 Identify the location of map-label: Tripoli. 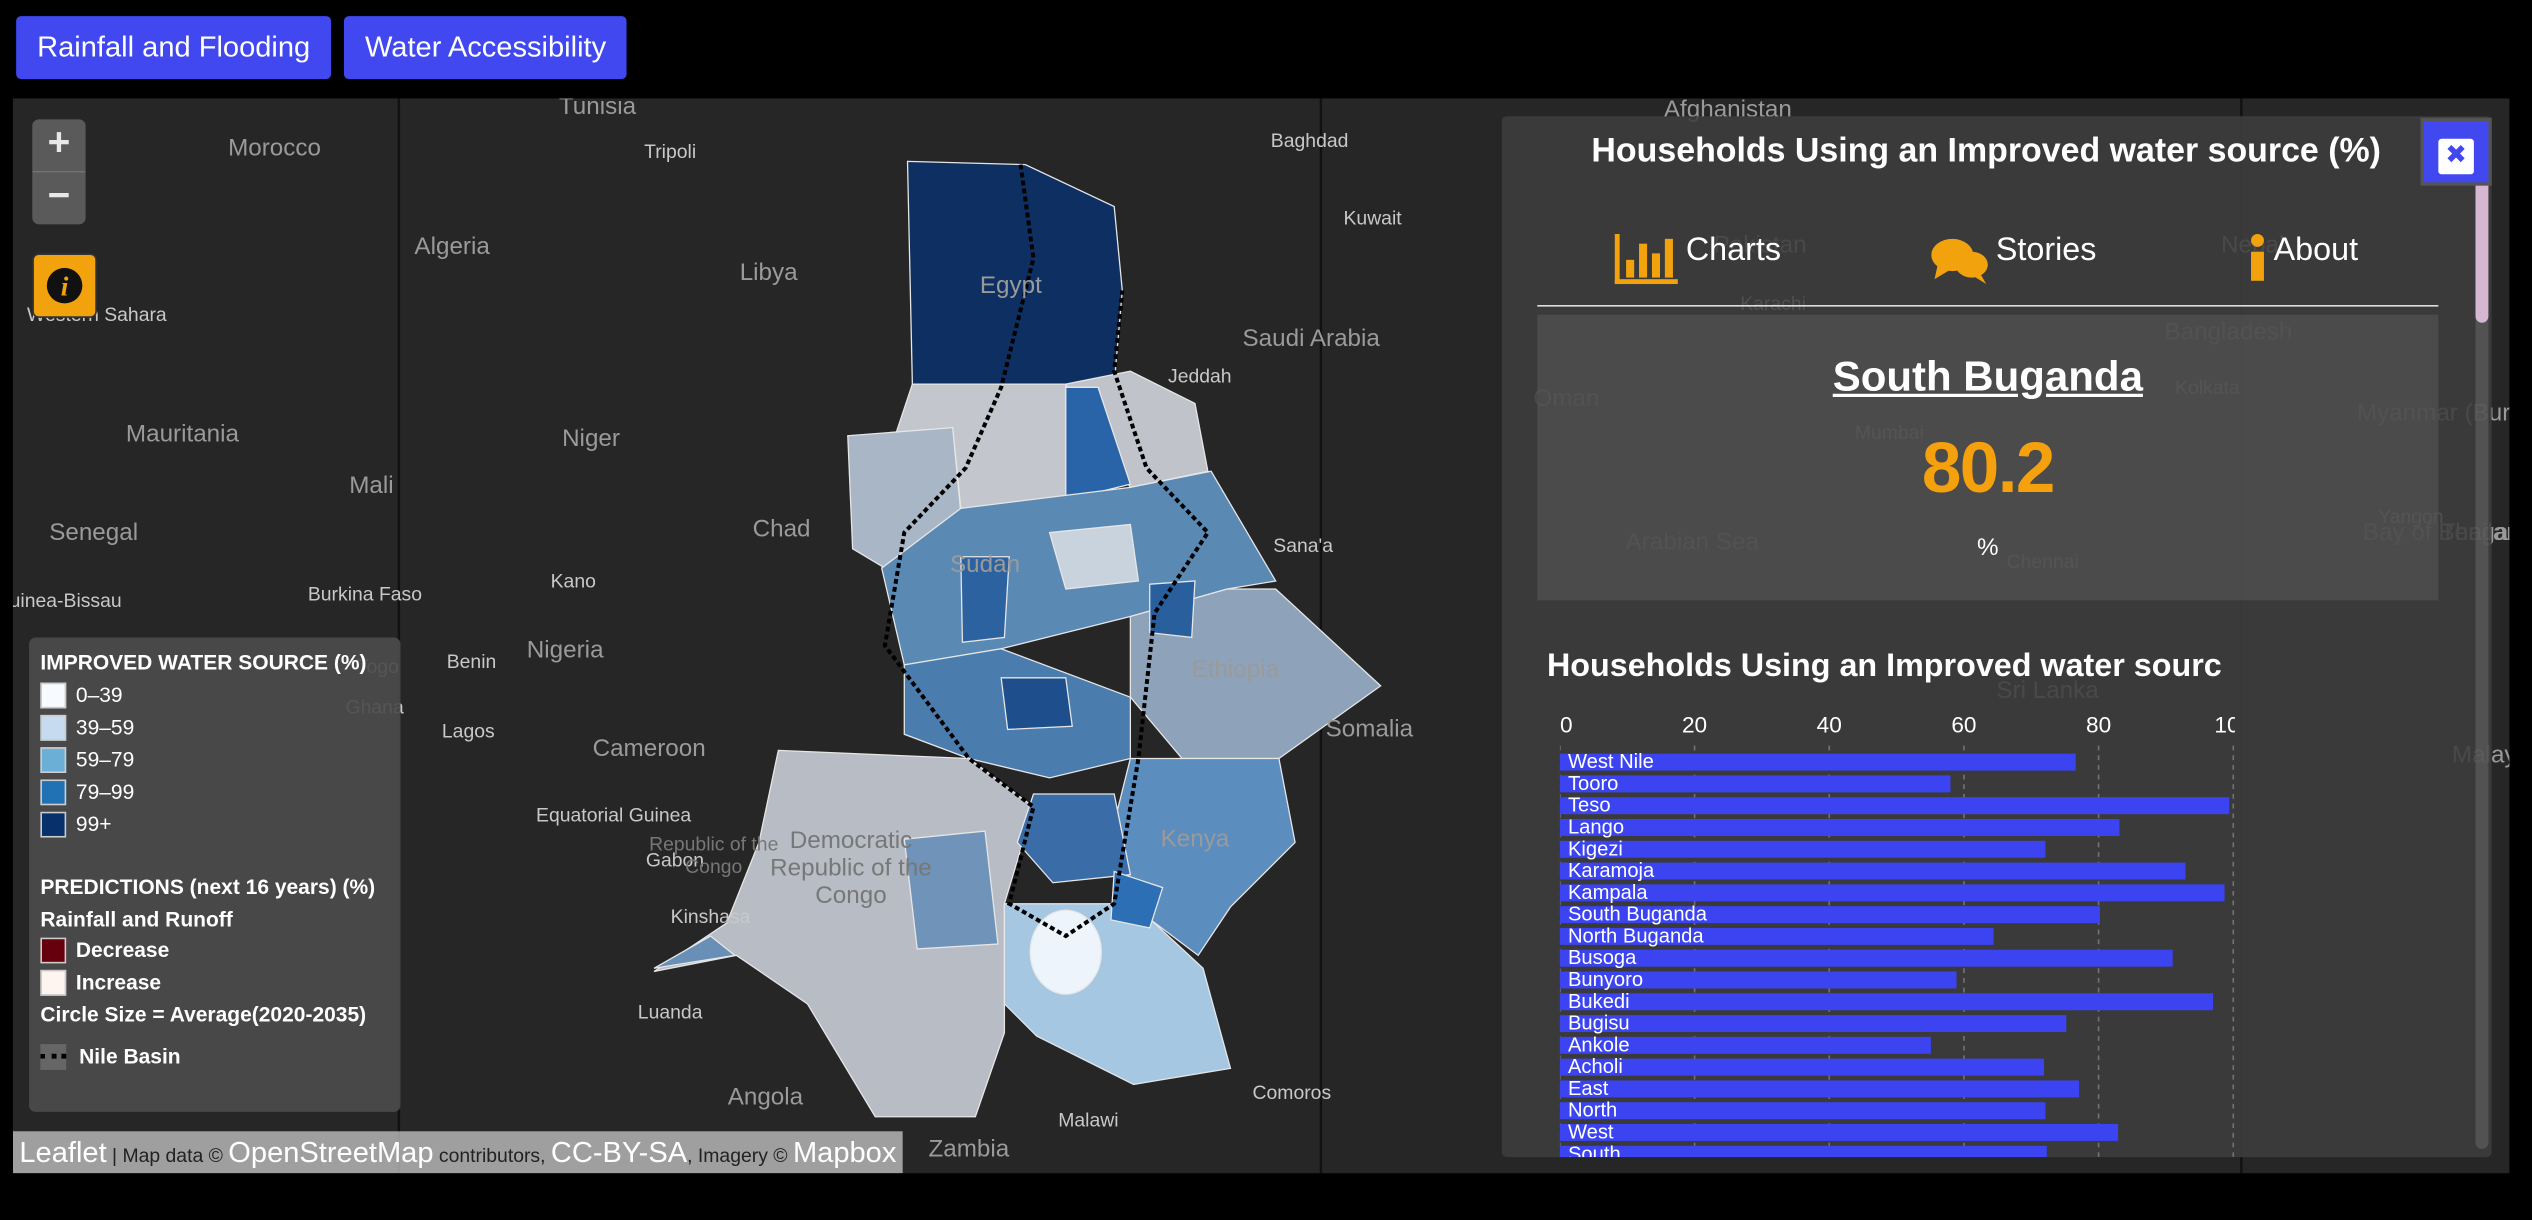
(670, 151).